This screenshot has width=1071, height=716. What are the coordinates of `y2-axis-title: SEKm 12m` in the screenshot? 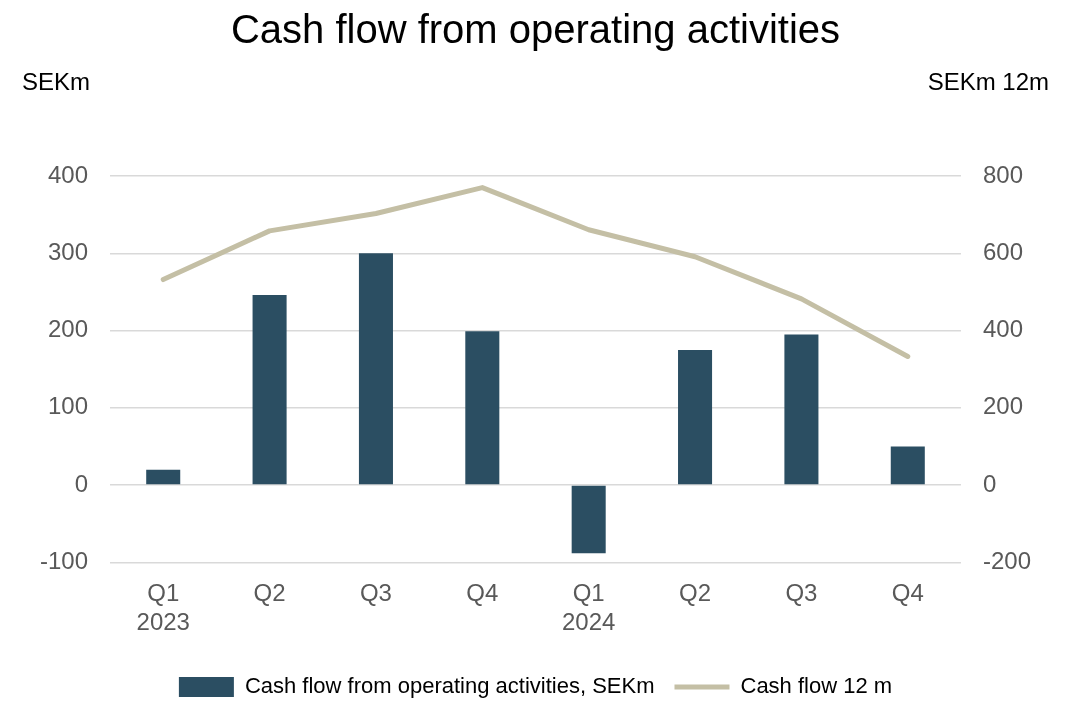 It's located at (988, 81).